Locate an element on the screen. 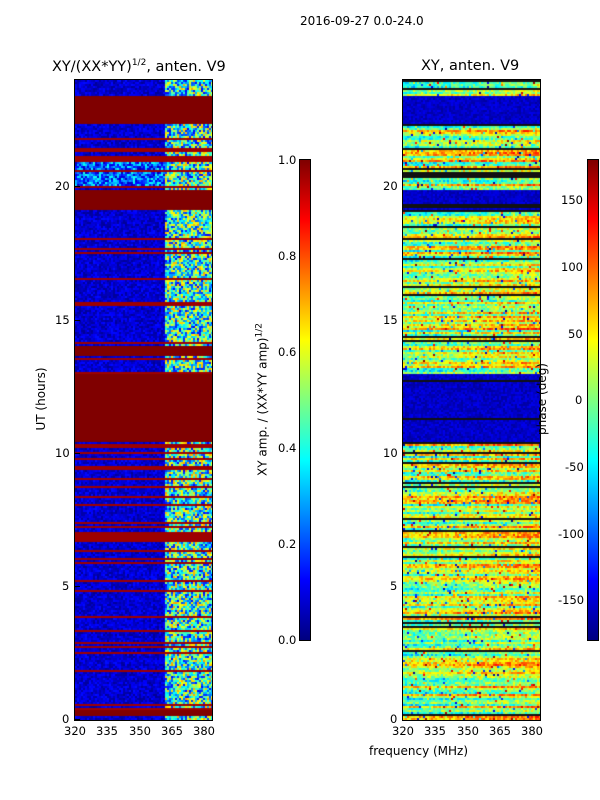  right-xtick-label: 350 is located at coordinates (468, 731).